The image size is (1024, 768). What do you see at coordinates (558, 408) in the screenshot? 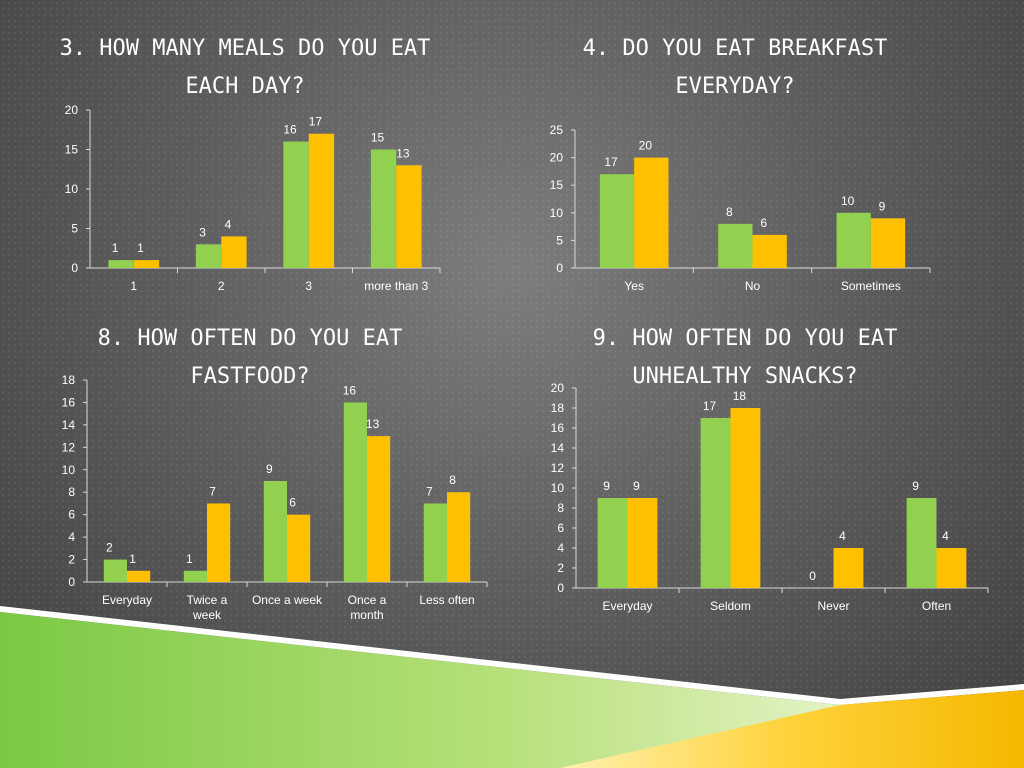
I see `y-tick-label: 18` at bounding box center [558, 408].